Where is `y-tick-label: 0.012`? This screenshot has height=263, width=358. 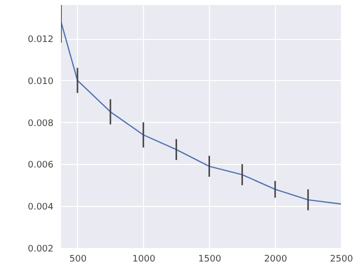 y-tick-label: 0.012 is located at coordinates (41, 40).